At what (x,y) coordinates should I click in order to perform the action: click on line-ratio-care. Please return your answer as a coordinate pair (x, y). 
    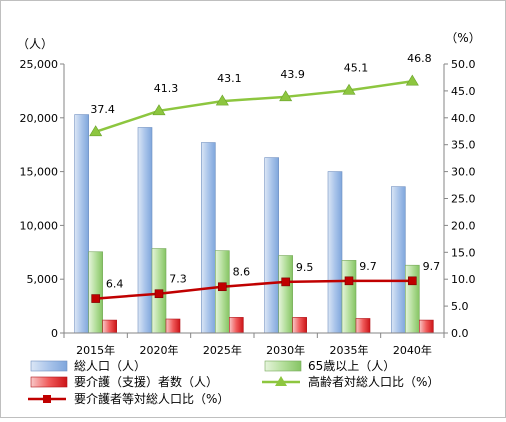
    Looking at the image, I should click on (254, 289).